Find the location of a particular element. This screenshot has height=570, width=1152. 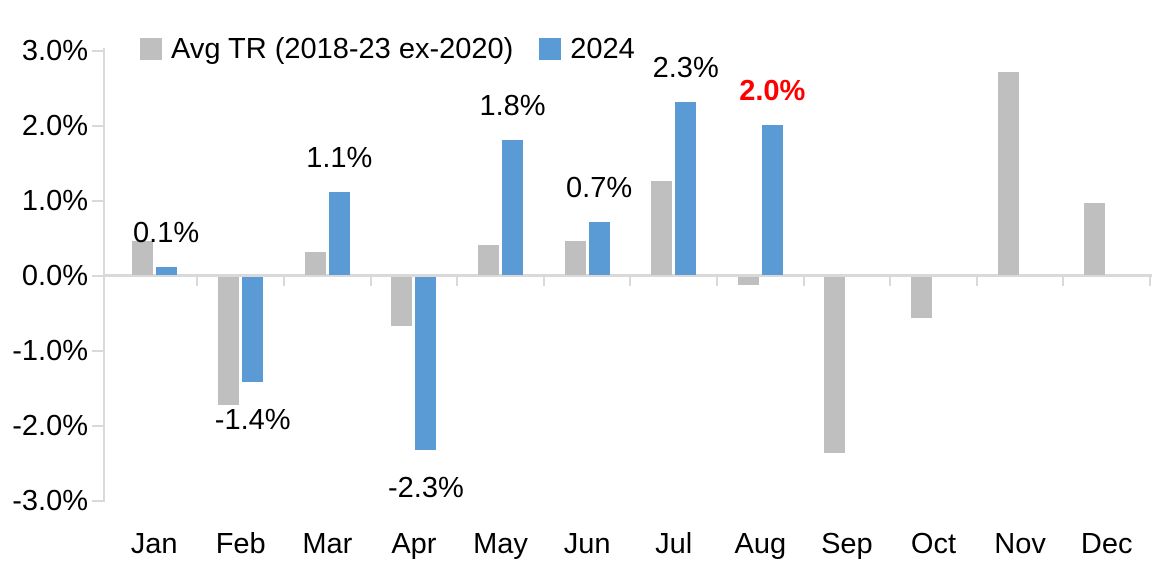

zero-axis-line is located at coordinates (627, 275).